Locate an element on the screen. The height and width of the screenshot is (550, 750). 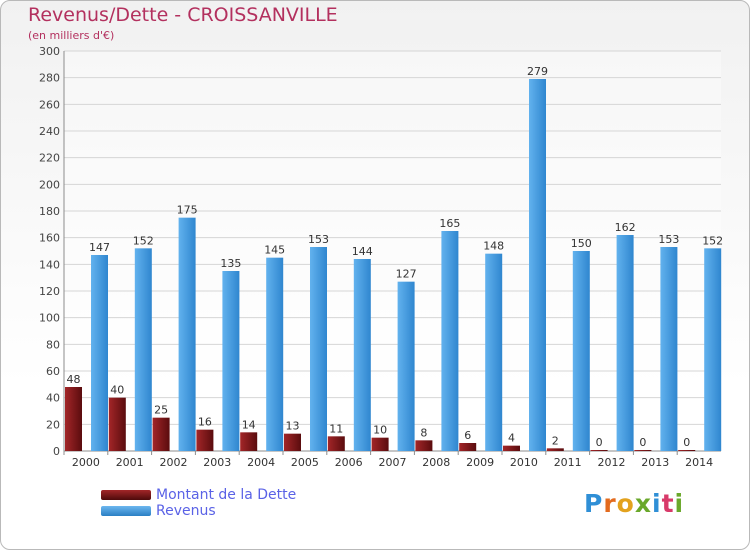
y-tick-label: 240 is located at coordinates (49, 131).